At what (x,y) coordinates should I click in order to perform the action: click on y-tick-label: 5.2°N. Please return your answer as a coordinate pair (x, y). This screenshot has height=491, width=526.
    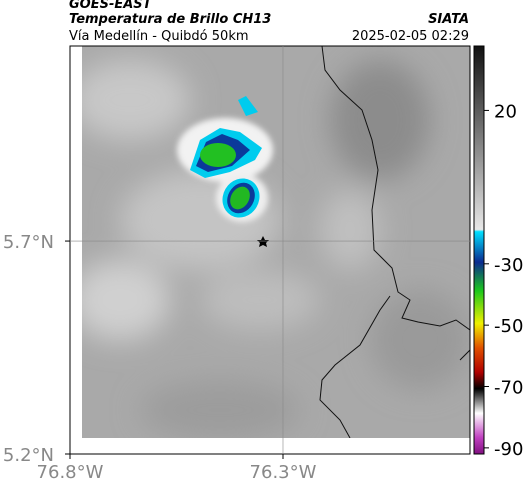
    Looking at the image, I should click on (28, 455).